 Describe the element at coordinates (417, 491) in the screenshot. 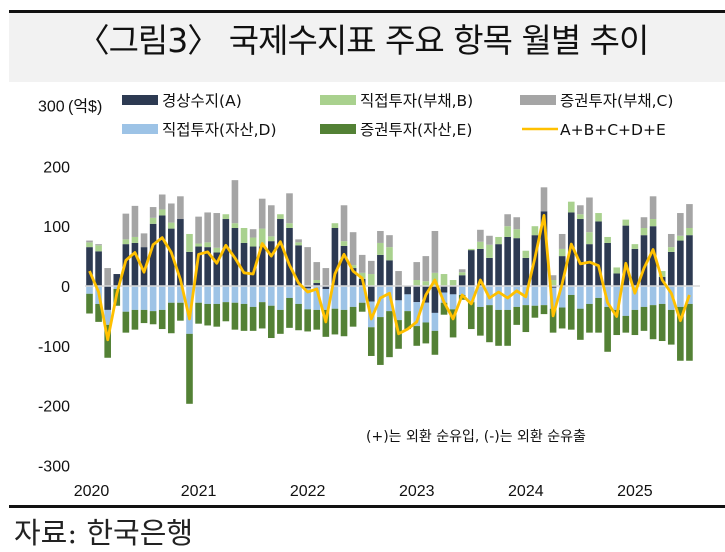

I see `x-tick-label: 2023` at that location.